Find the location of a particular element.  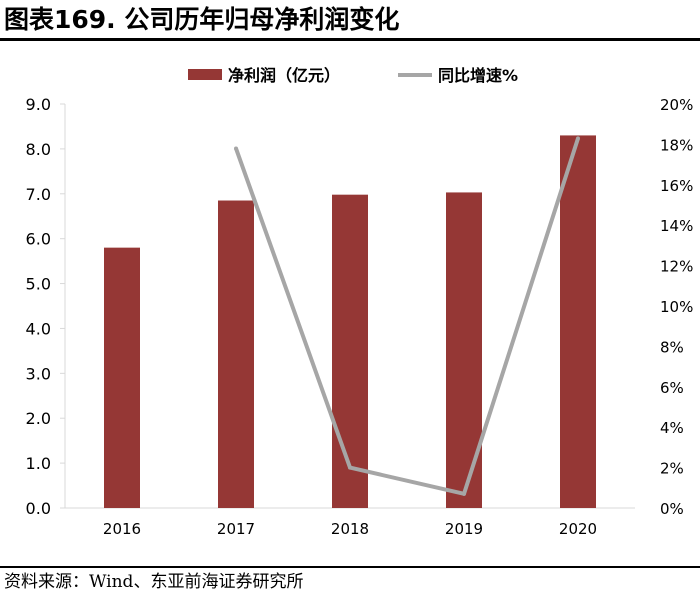

legend-bar-swatch is located at coordinates (205, 74).